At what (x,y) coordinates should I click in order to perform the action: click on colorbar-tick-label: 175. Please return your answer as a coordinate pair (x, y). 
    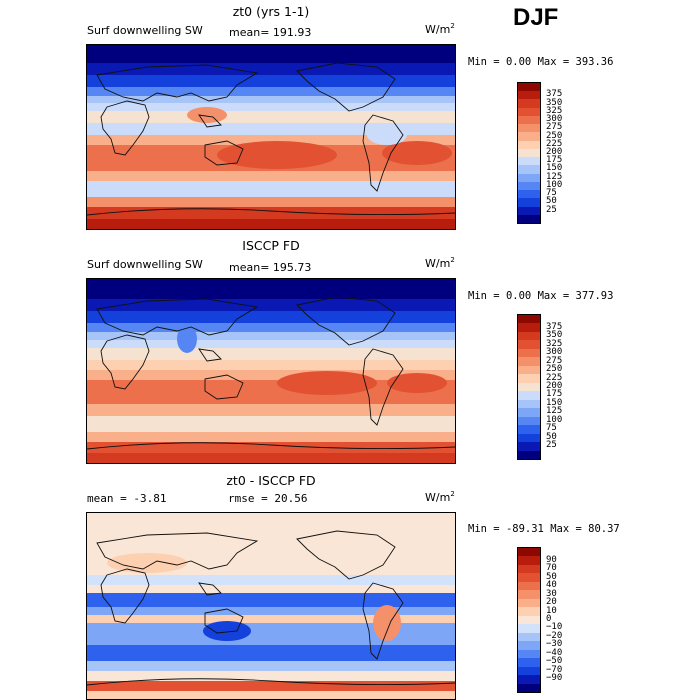
    Looking at the image, I should click on (554, 394).